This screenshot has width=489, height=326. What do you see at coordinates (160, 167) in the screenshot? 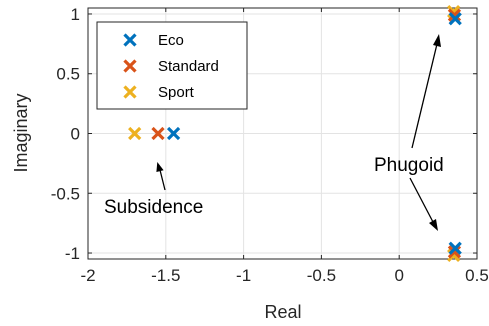
I see `subsidence-arrow-head` at bounding box center [160, 167].